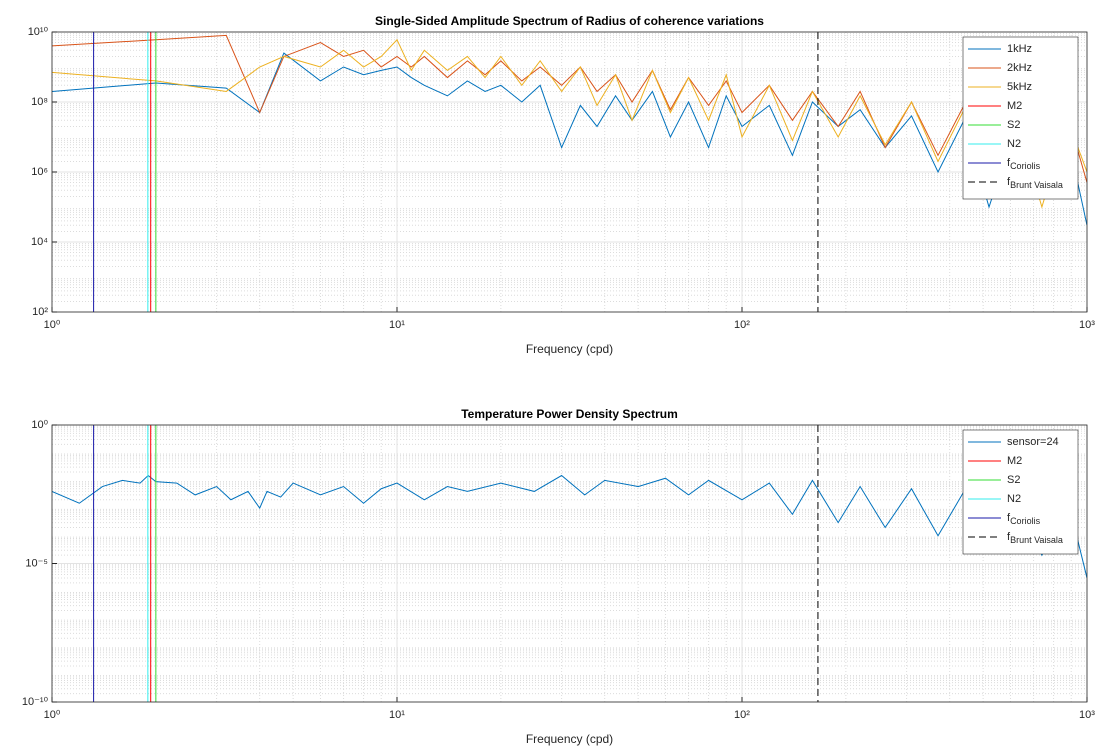 The width and height of the screenshot is (1116, 755). I want to click on legend-name: 2kHz, so click(1019, 68).